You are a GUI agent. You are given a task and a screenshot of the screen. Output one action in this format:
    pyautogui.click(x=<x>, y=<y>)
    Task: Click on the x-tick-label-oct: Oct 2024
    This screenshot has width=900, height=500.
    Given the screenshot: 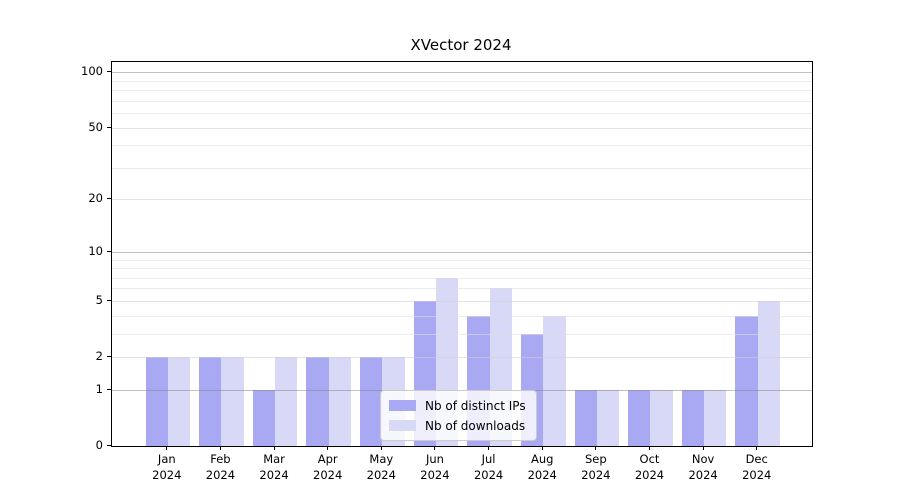 What is the action you would take?
    pyautogui.click(x=649, y=467)
    